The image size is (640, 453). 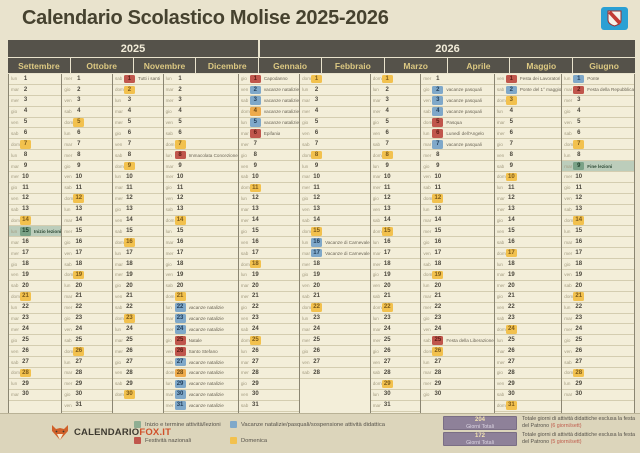 What do you see at coordinates (25, 383) in the screenshot?
I see `day-number: 29` at bounding box center [25, 383].